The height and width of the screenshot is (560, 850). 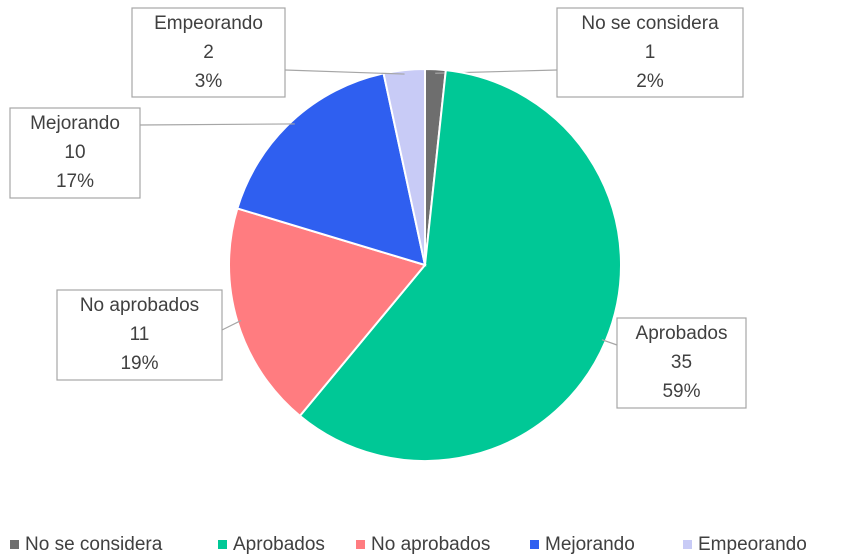 I want to click on data-label-percent: 59%, so click(x=681, y=391).